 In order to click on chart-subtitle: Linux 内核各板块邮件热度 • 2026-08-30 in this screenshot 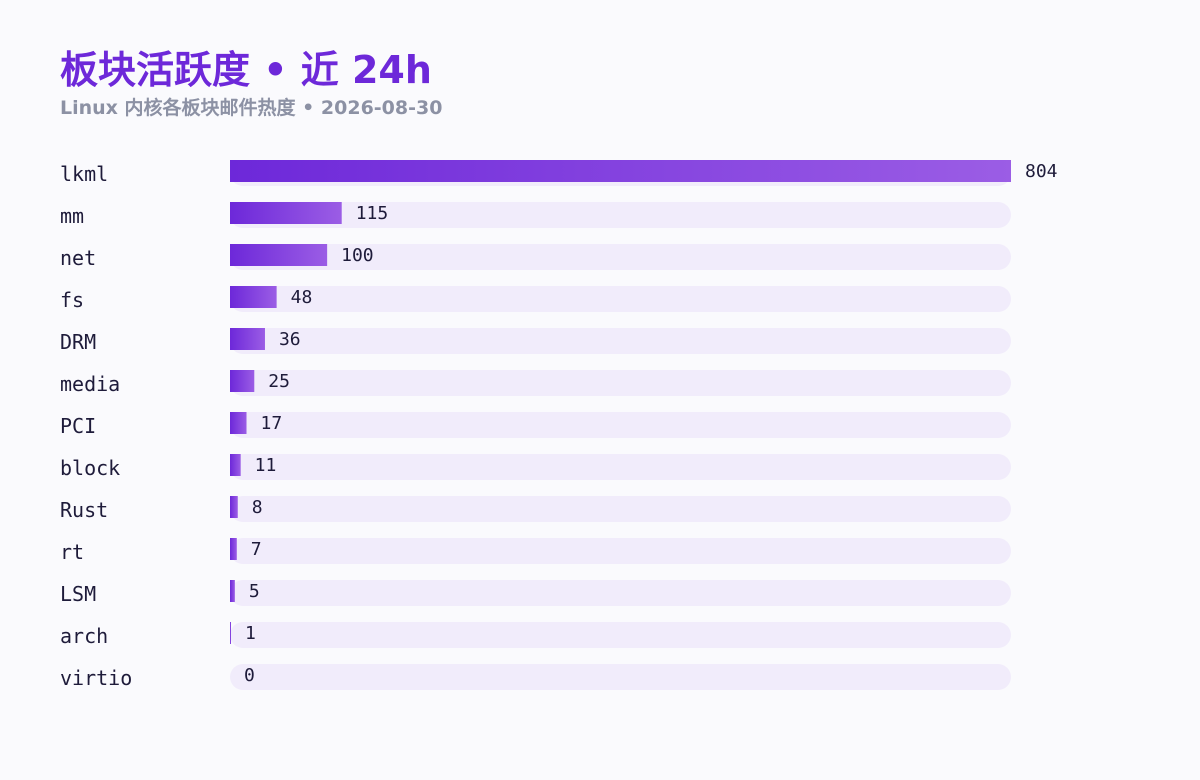, I will do `click(251, 108)`.